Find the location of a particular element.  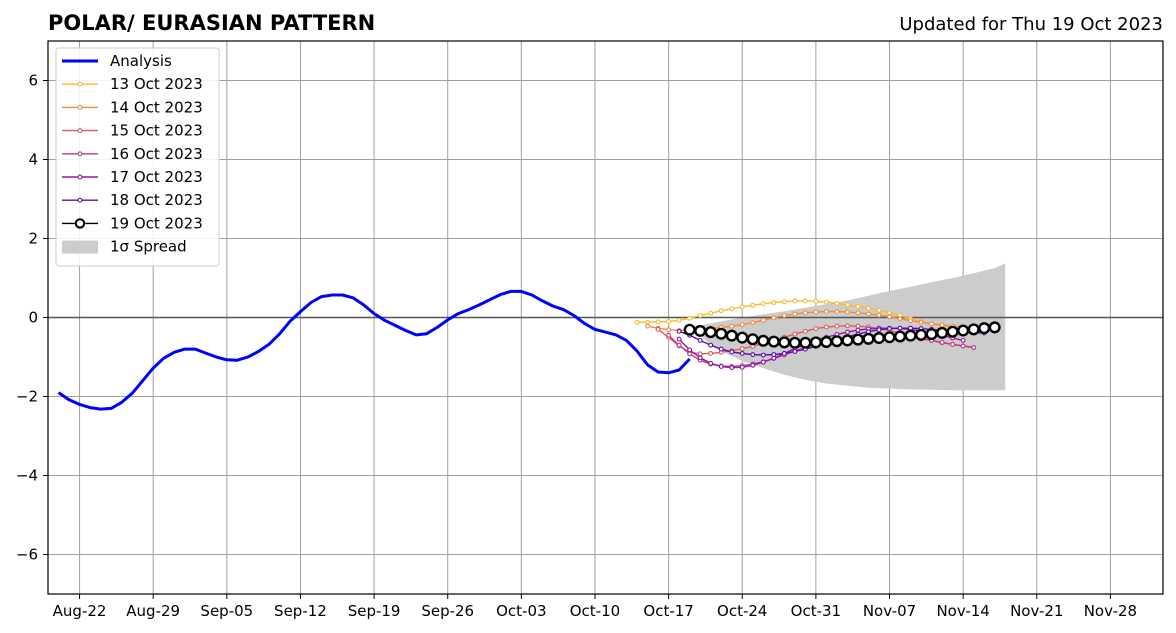

x-tick-label: Oct-03 is located at coordinates (521, 611).